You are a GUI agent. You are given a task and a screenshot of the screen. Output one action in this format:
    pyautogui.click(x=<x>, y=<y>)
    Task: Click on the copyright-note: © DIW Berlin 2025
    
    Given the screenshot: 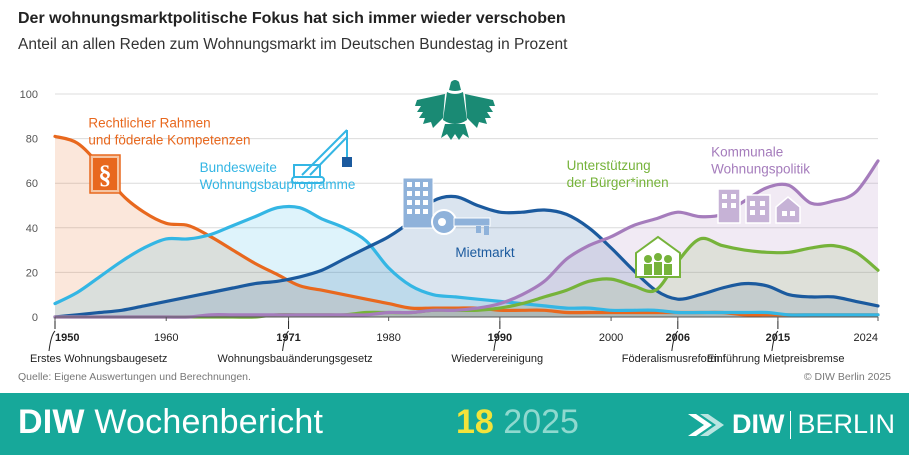 What is the action you would take?
    pyautogui.click(x=847, y=377)
    